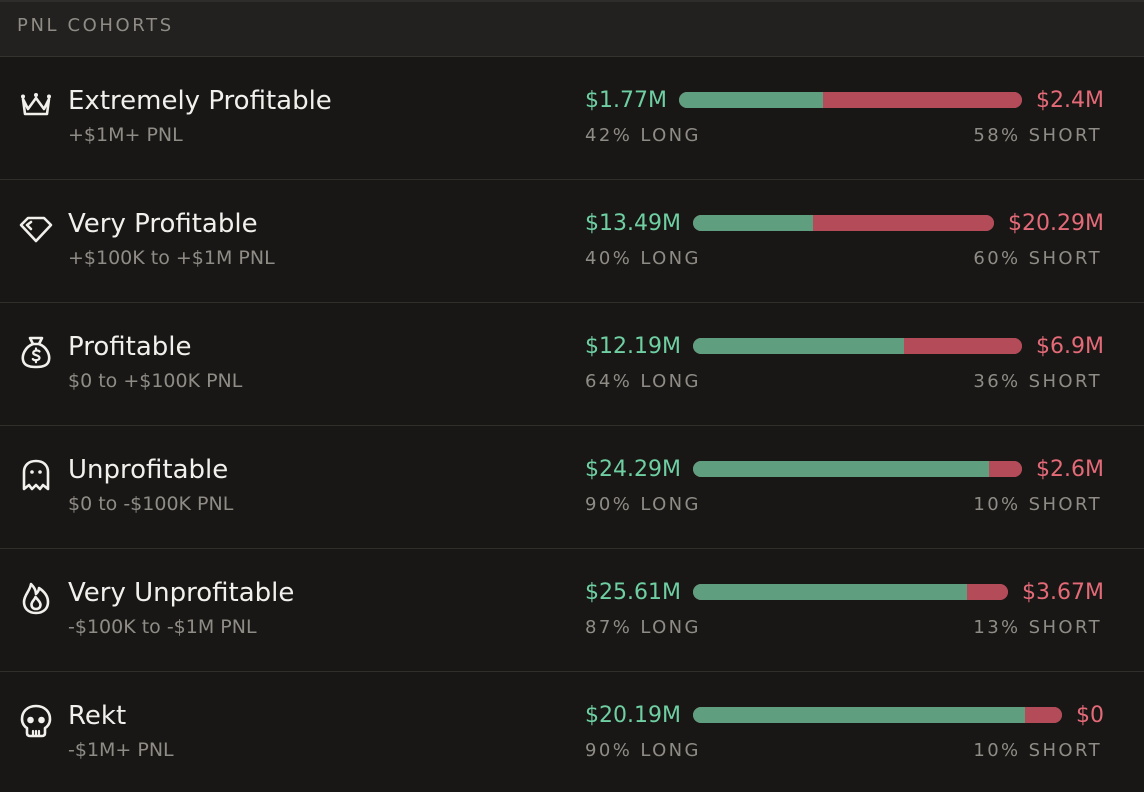 This screenshot has width=1144, height=792. What do you see at coordinates (572, 28) in the screenshot?
I see `panel-header: PNL COHORTS` at bounding box center [572, 28].